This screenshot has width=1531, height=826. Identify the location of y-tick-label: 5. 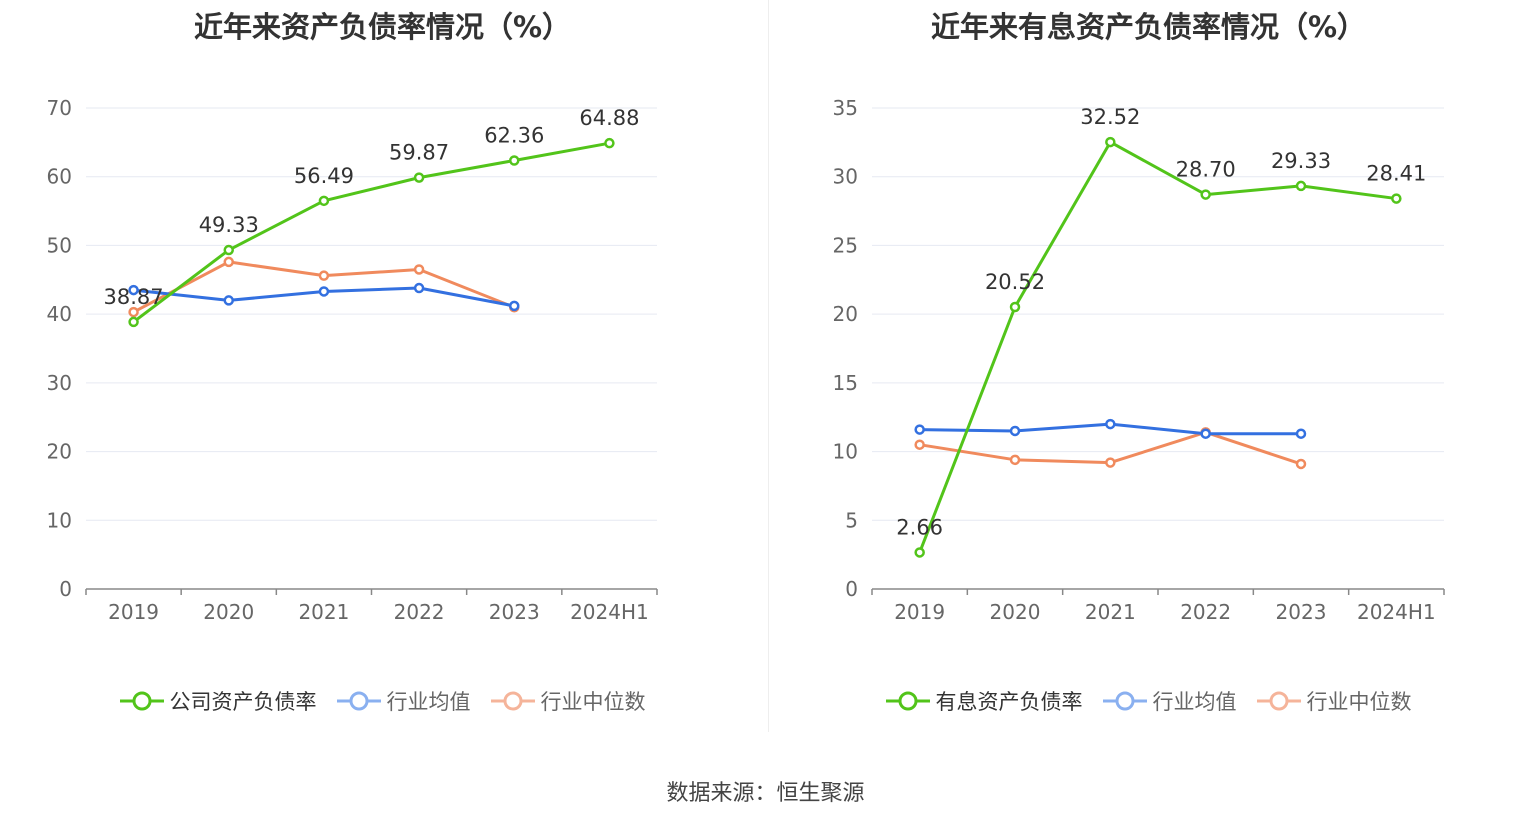
(851, 520).